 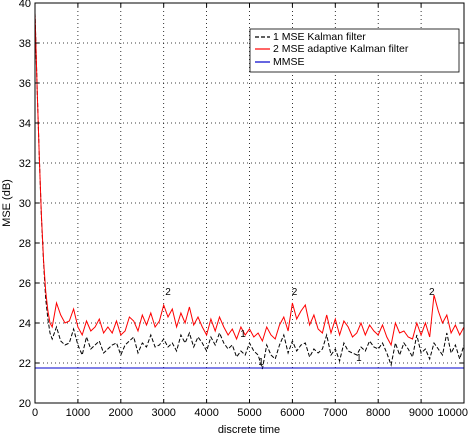 What do you see at coordinates (25, 244) in the screenshot?
I see `y-tick-label: 28` at bounding box center [25, 244].